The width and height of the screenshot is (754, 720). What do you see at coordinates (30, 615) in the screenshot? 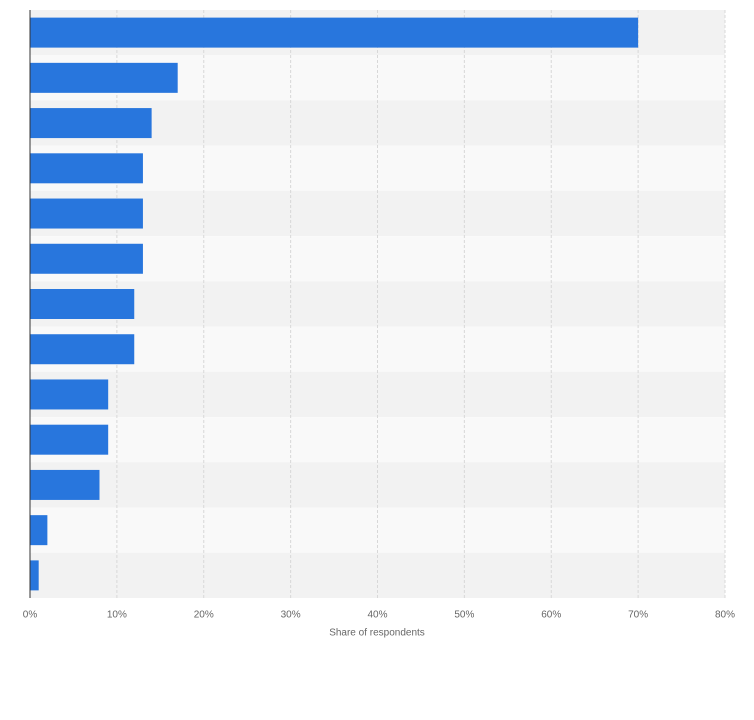
I see `x-tick-label: 0%` at bounding box center [30, 615].